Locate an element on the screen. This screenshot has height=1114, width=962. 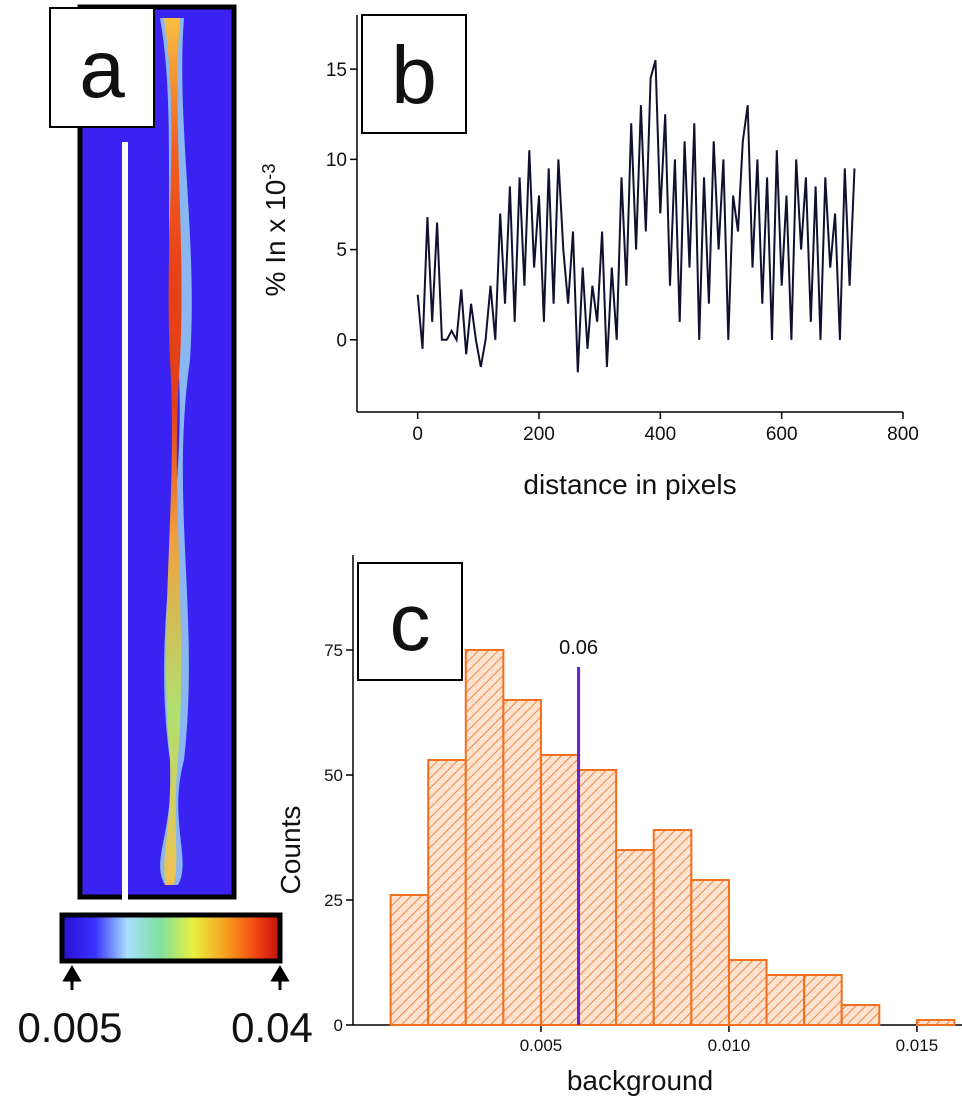
x-axis-label: distance in pixels is located at coordinates (629, 484).